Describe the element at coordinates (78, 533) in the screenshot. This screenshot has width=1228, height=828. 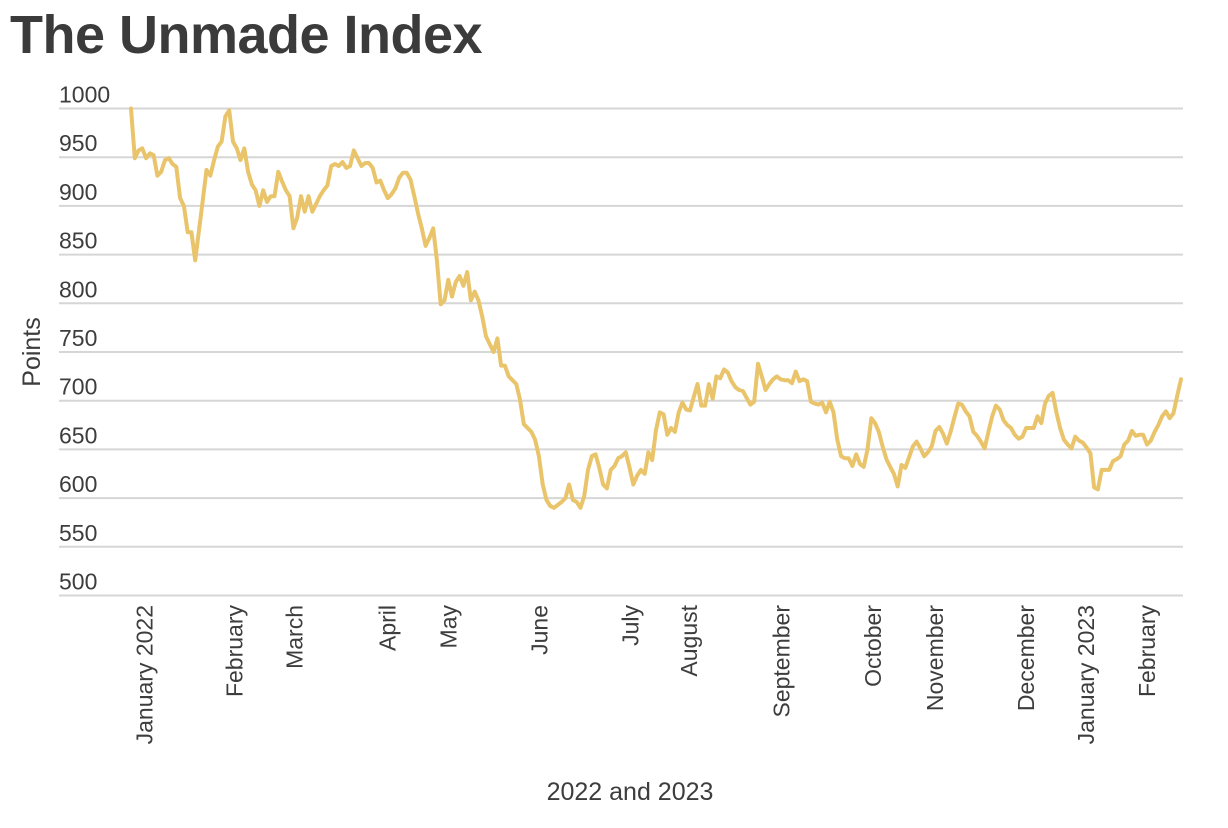
I see `y-tick-label: 550` at that location.